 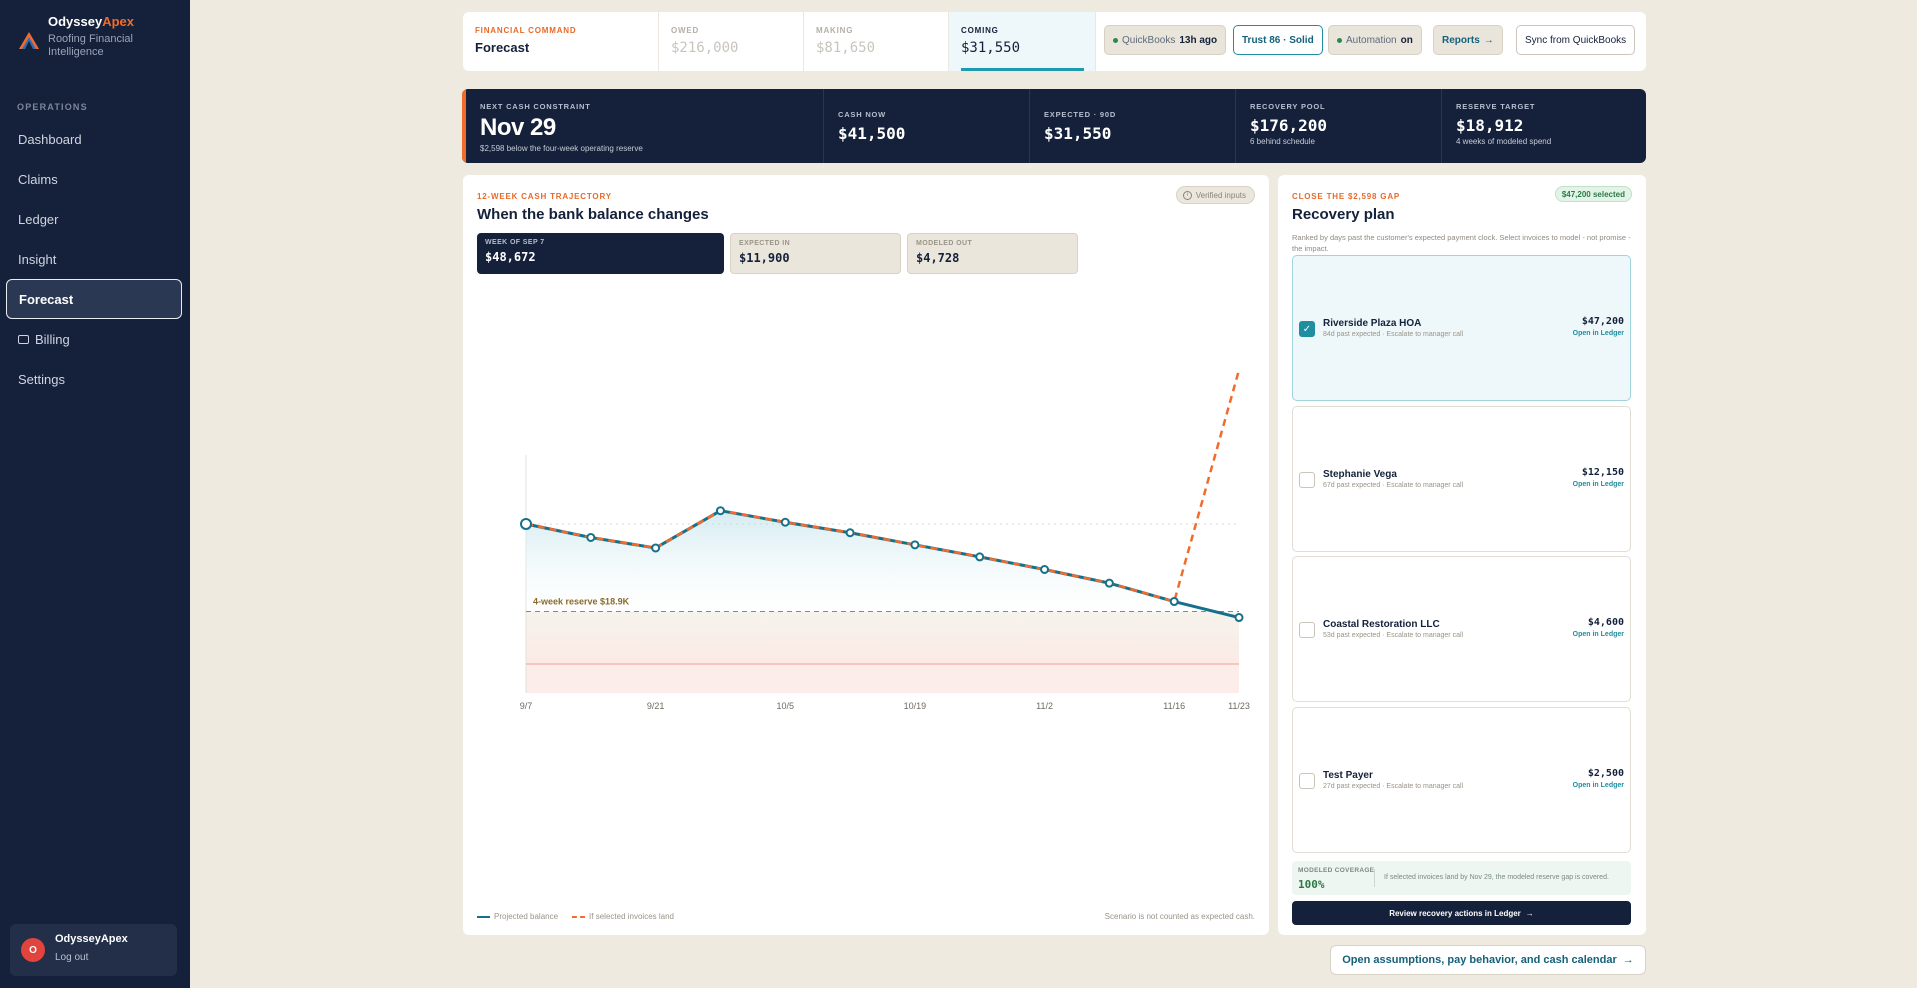 I want to click on sidebar-item-label: Forecast, so click(x=46, y=299).